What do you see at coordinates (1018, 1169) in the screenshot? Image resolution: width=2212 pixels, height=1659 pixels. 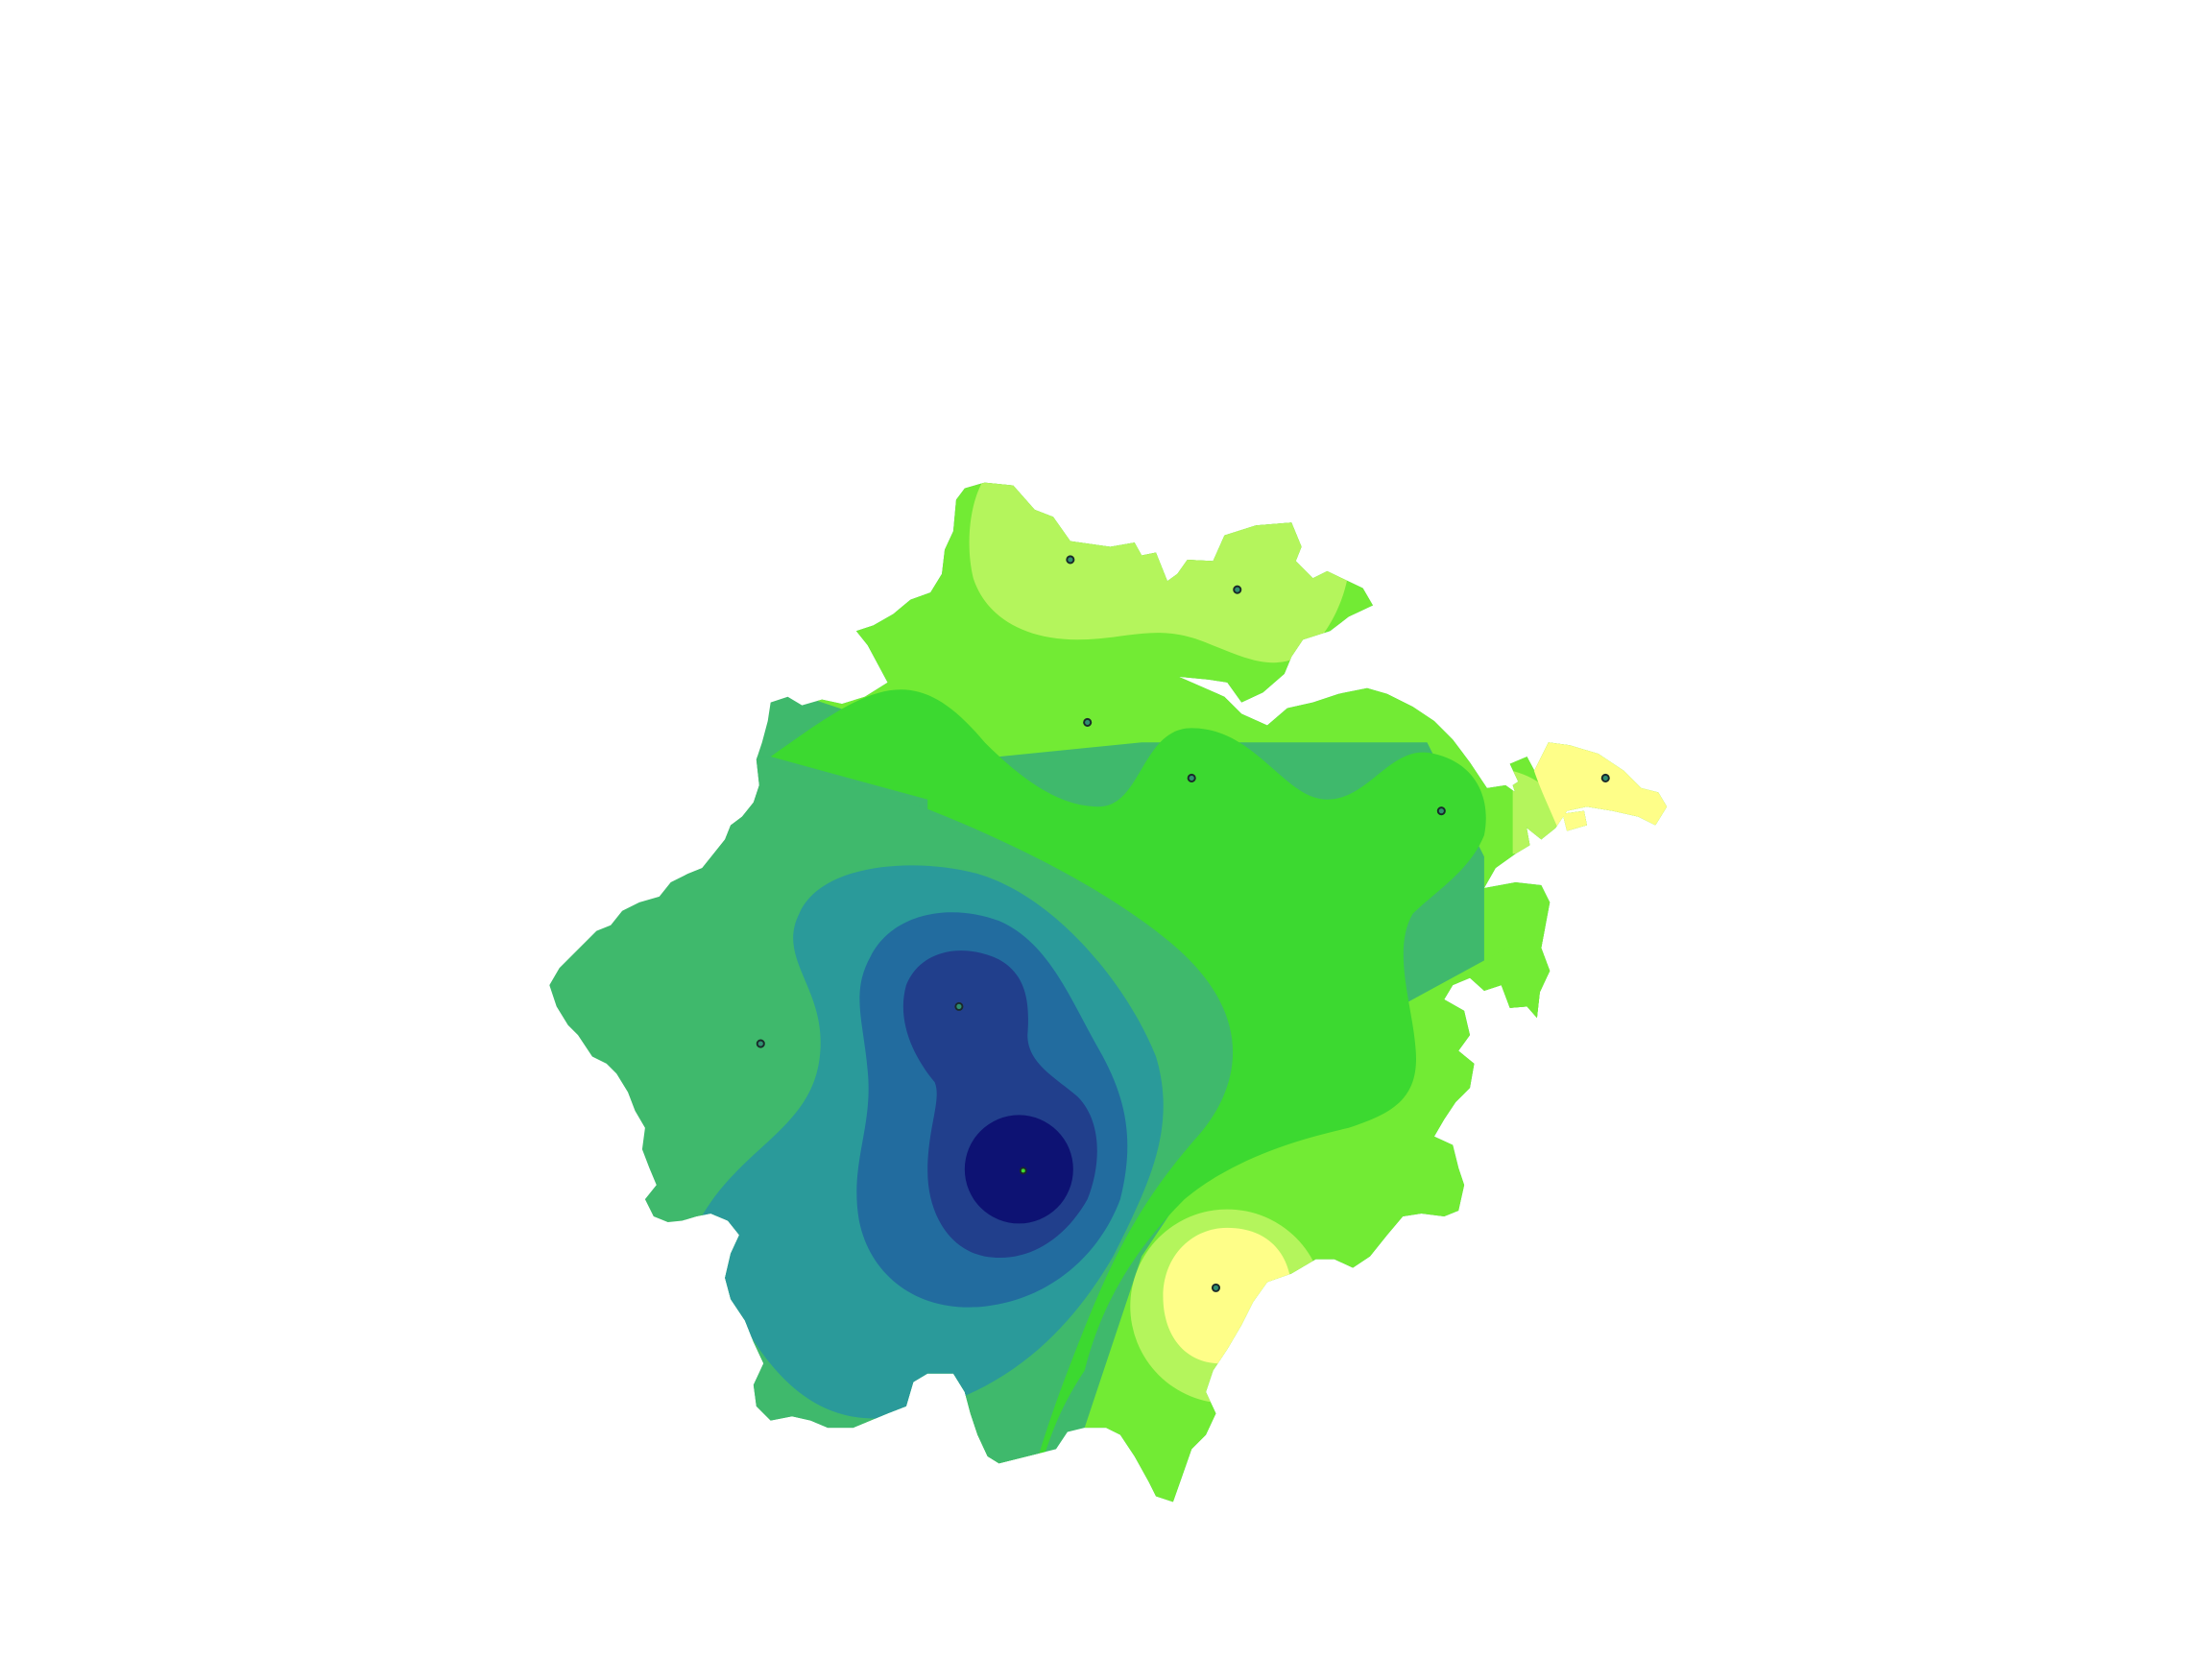 I see `band-level-1-core` at bounding box center [1018, 1169].